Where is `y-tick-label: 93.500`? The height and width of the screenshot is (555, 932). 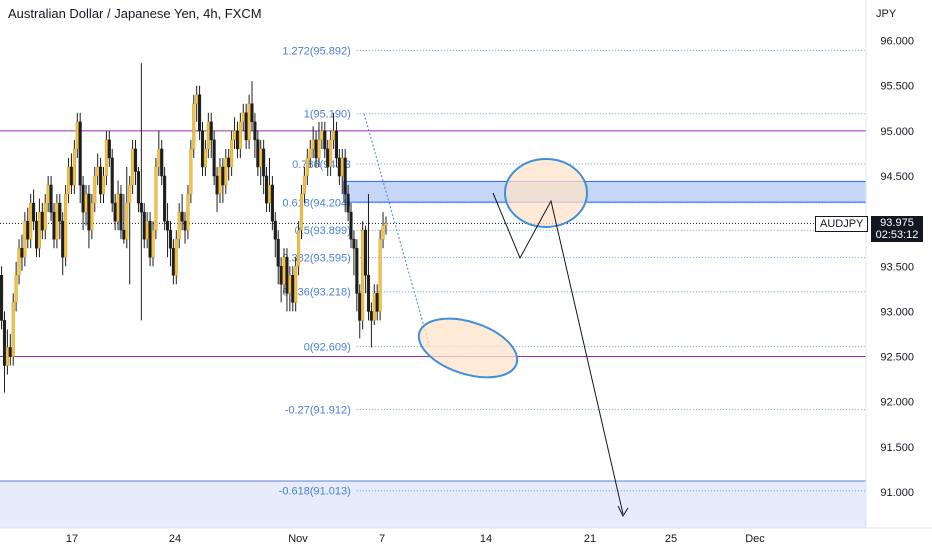 y-tick-label: 93.500 is located at coordinates (897, 267).